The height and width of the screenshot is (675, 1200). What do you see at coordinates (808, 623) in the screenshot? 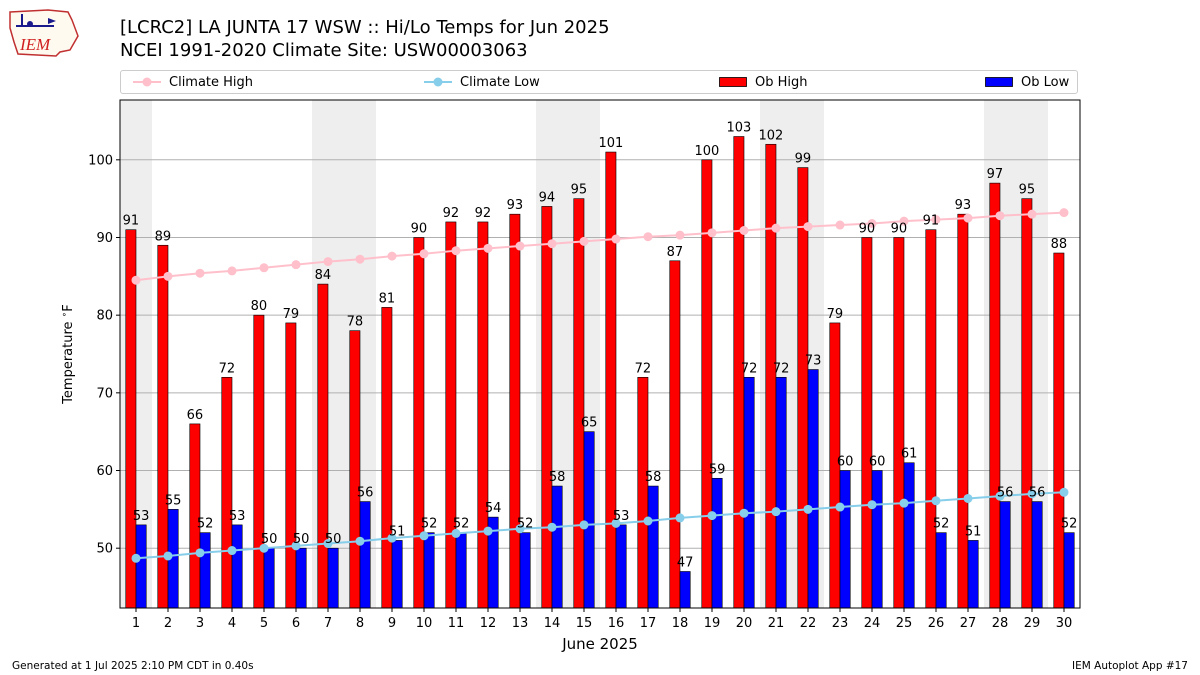
I see `x-tick-label-22: 22` at bounding box center [808, 623].